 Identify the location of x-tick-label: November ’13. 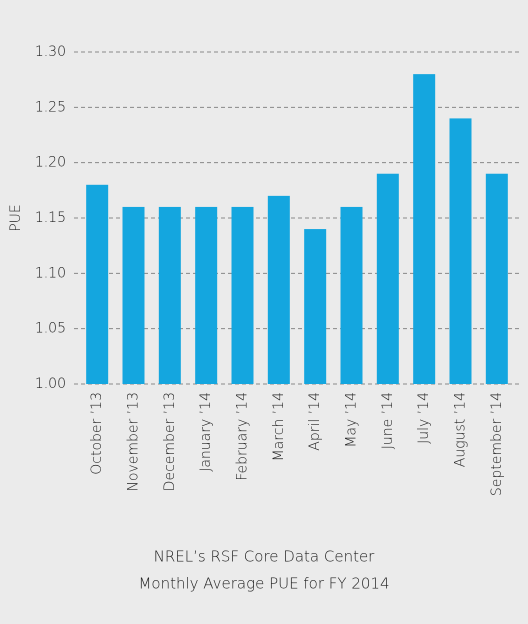
(134, 442).